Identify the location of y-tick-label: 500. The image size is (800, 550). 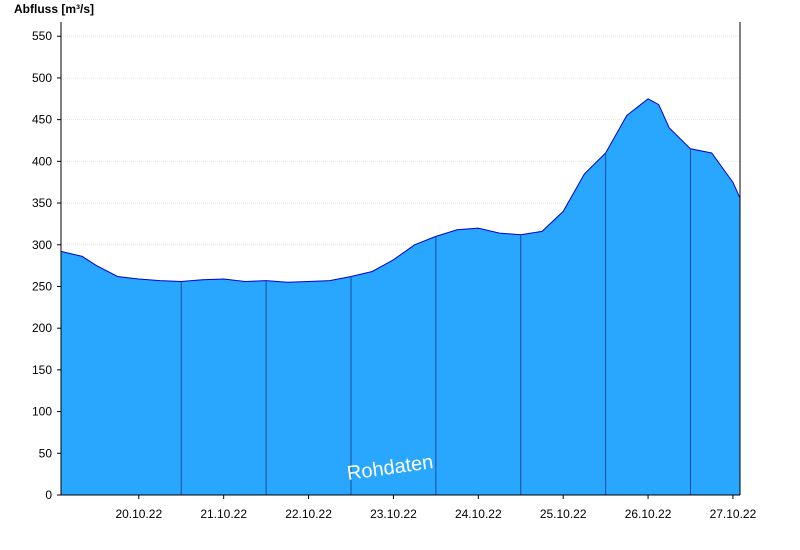
(42, 78).